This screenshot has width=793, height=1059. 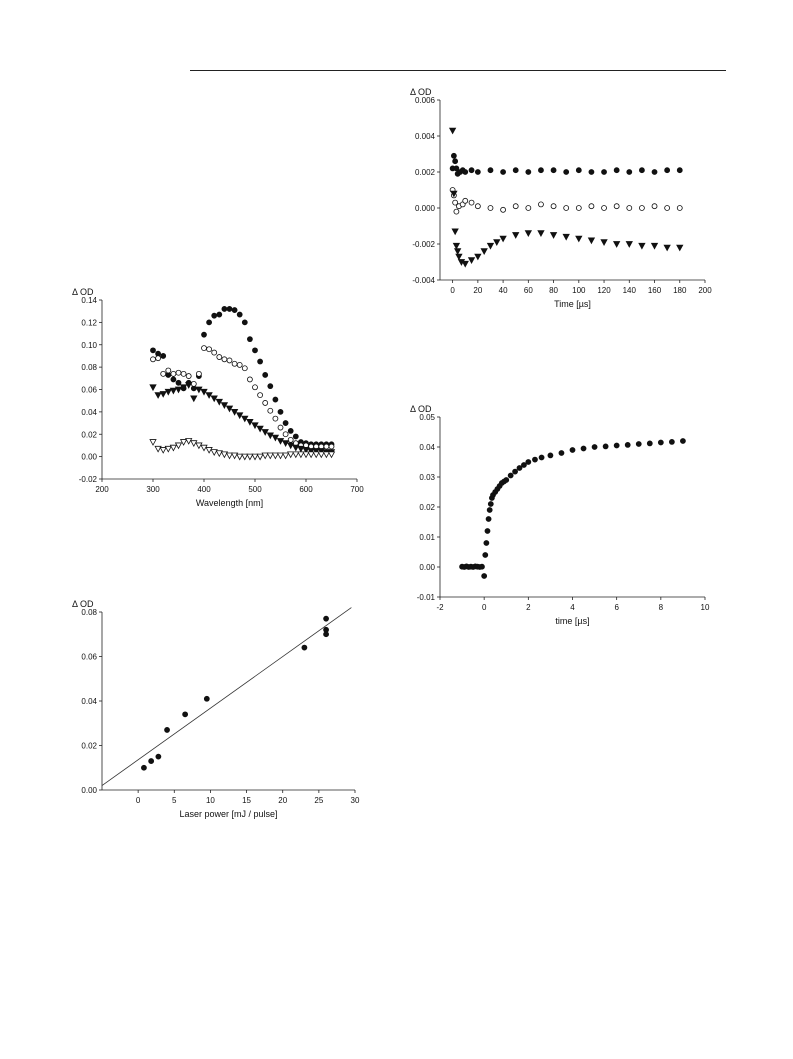 I want to click on x-tick-label: 30, so click(x=355, y=800).